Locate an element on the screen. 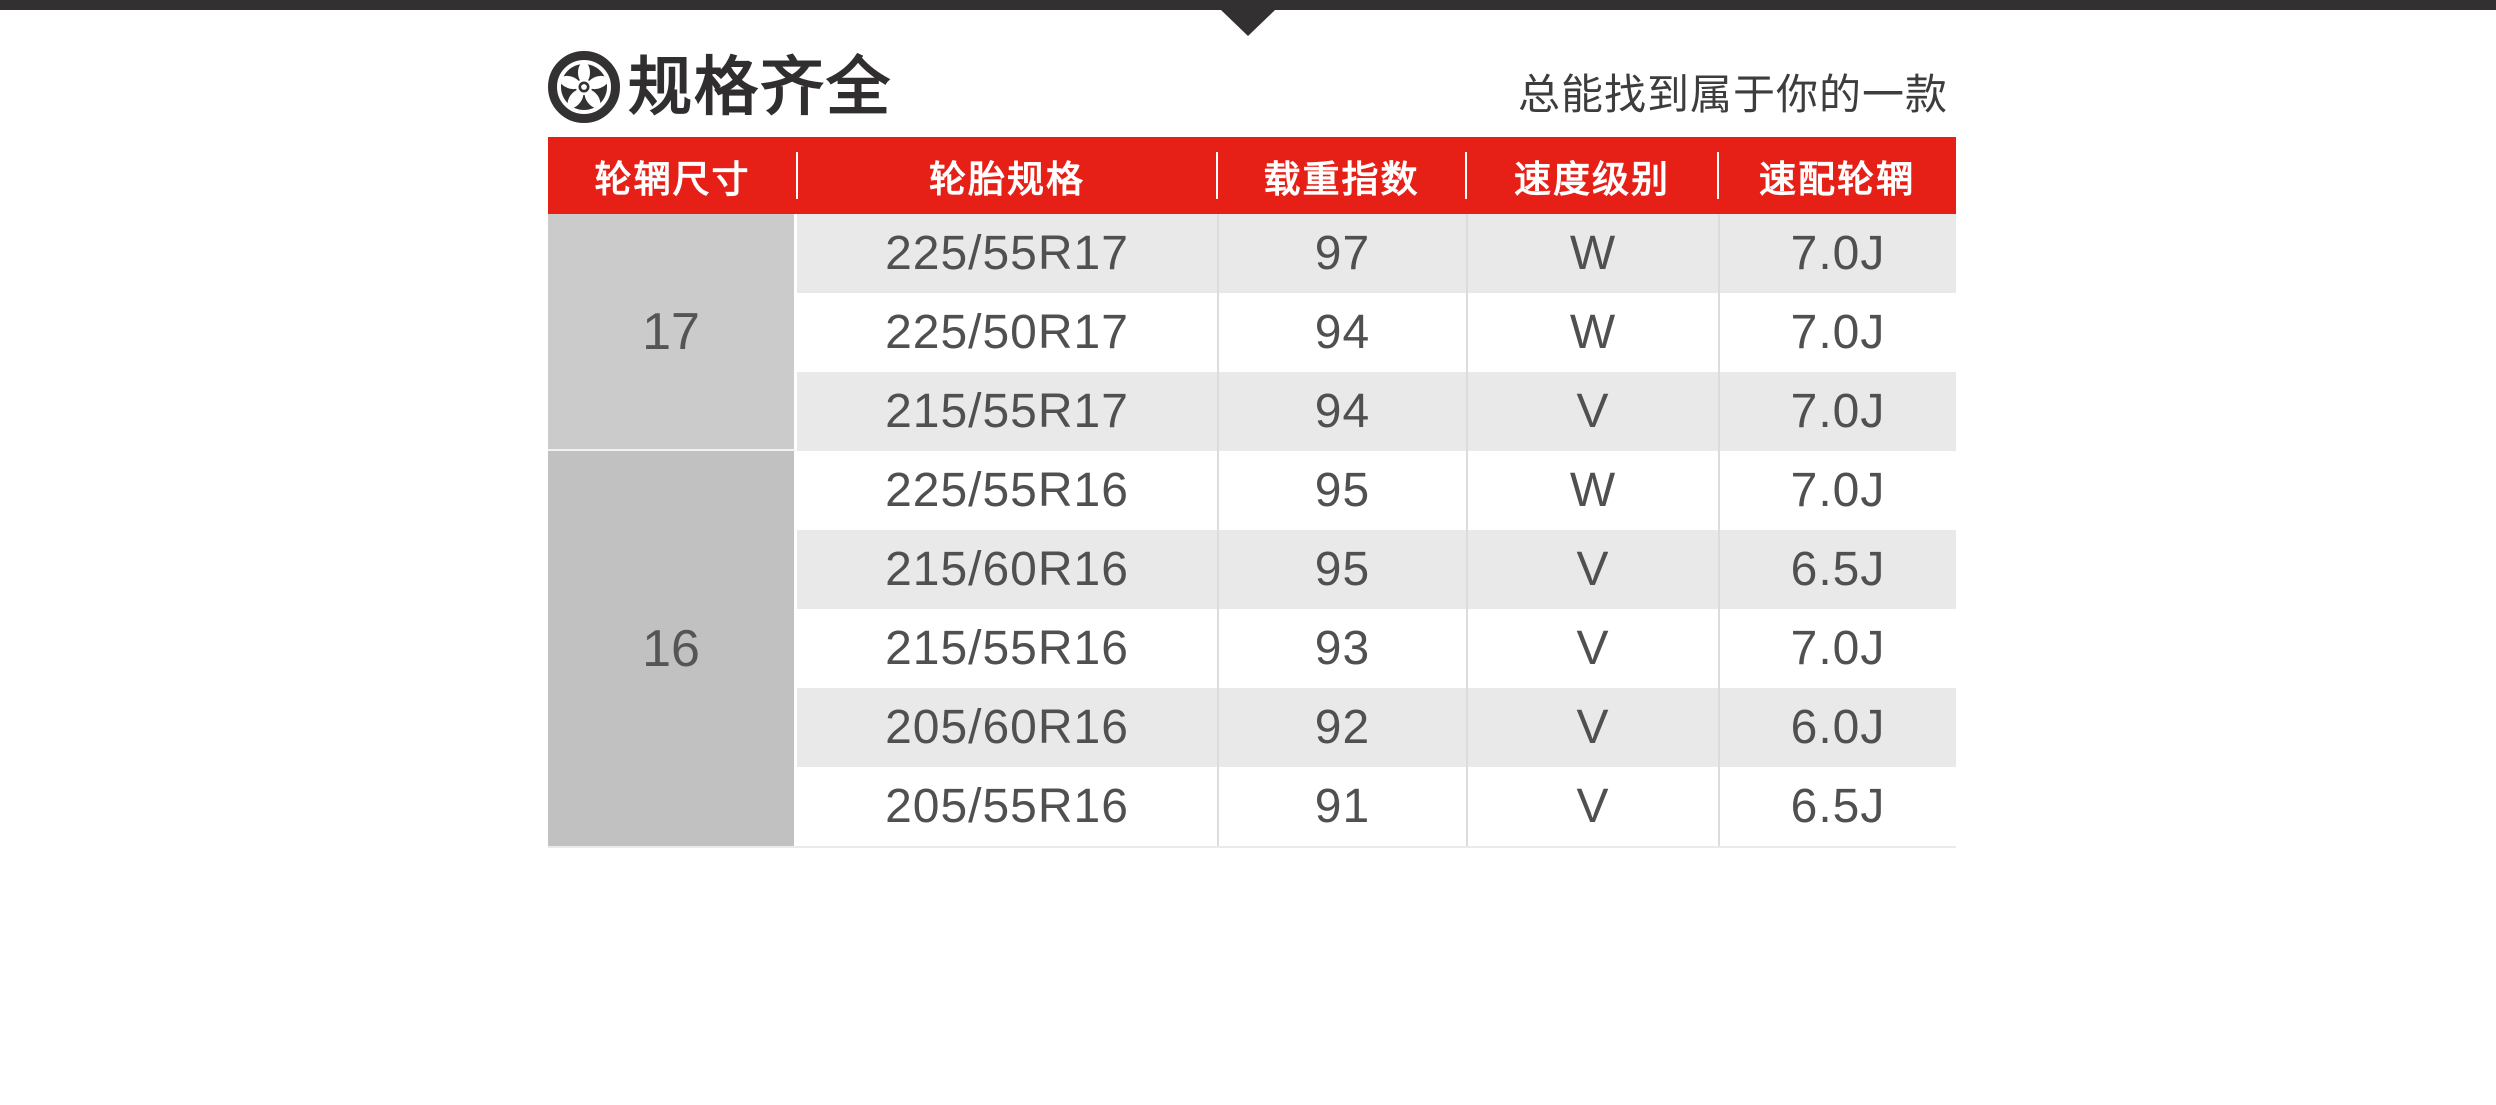  cell-tire-spec: 225/55R16 is located at coordinates (1007, 490).